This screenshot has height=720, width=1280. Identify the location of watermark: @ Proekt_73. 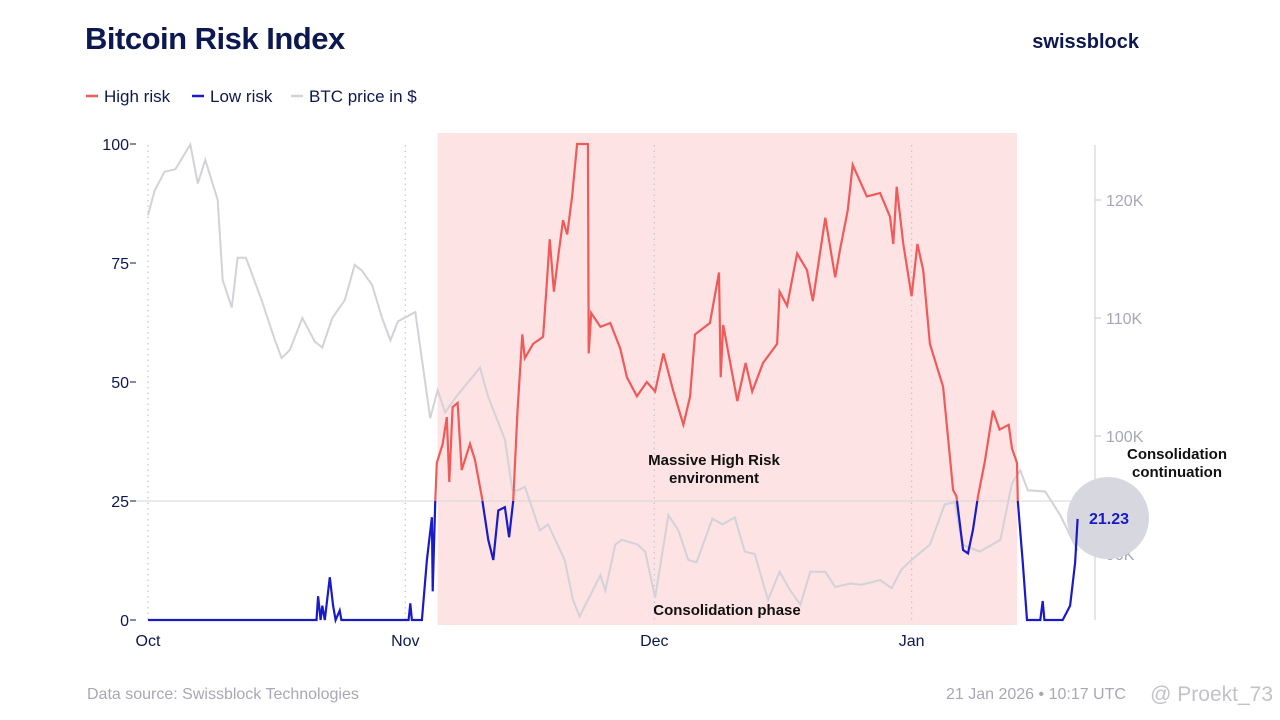
(1211, 694).